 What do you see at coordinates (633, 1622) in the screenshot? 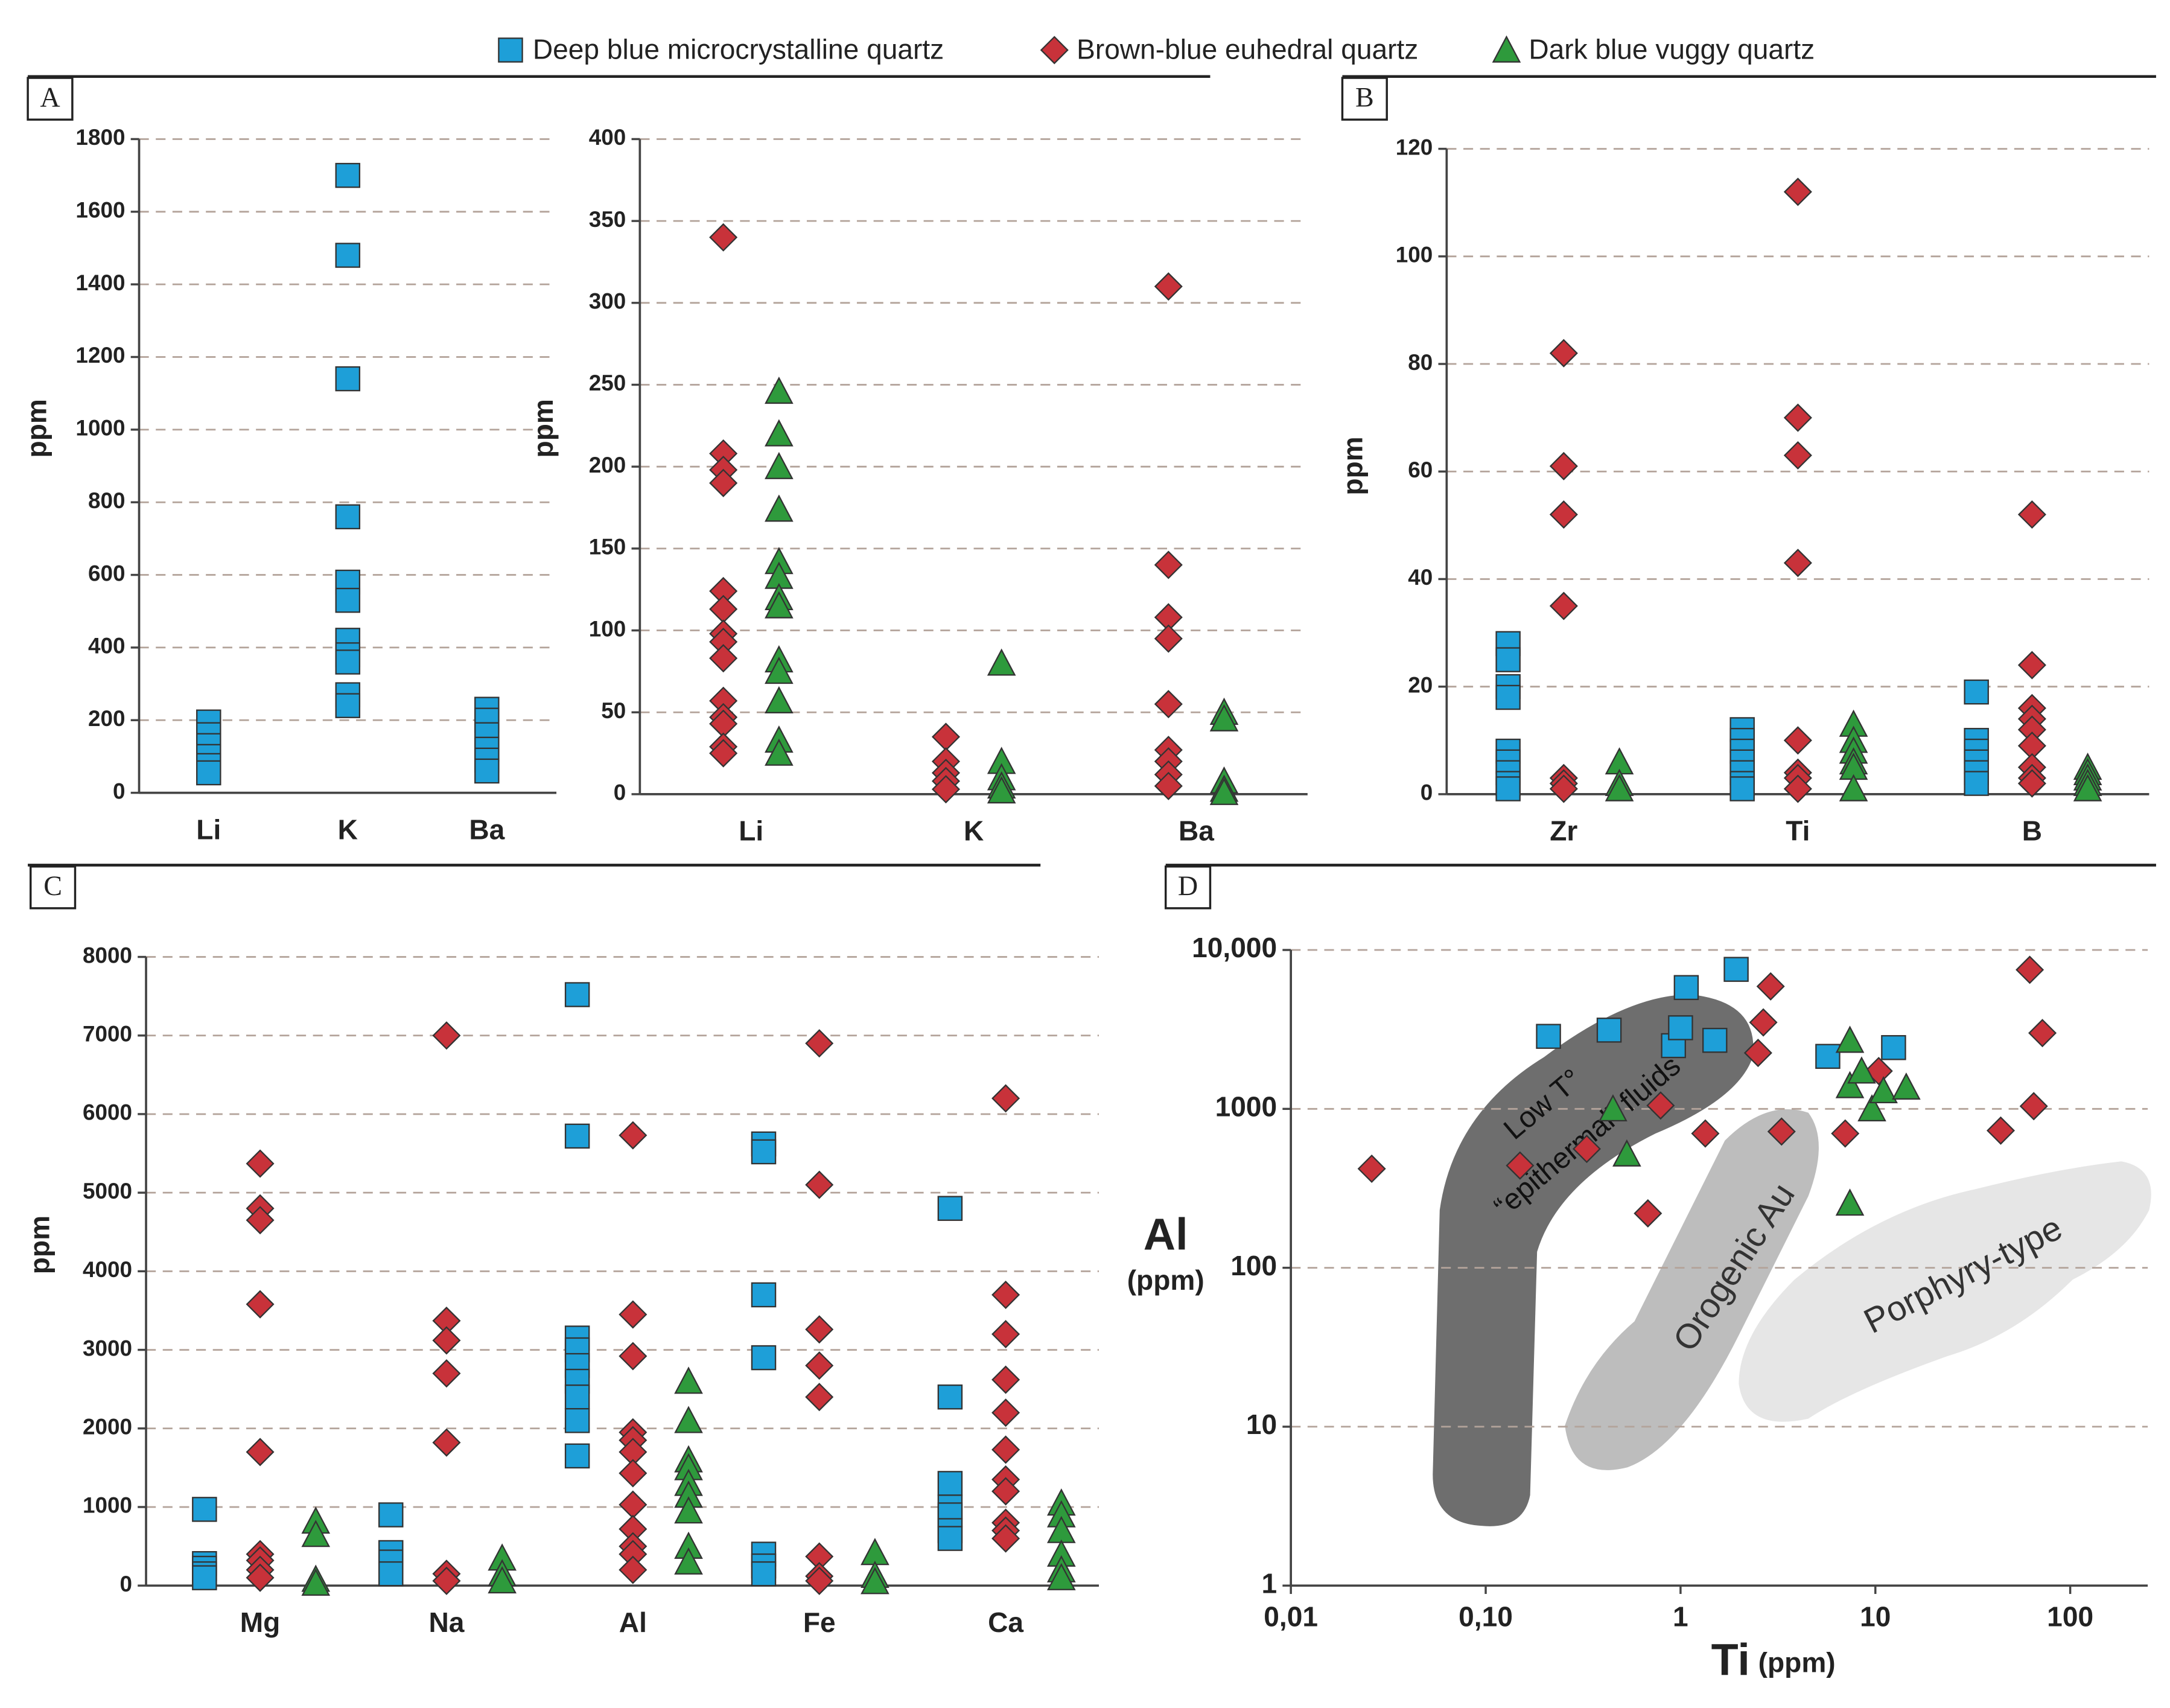
I see `x-tick-label: Al` at bounding box center [633, 1622].